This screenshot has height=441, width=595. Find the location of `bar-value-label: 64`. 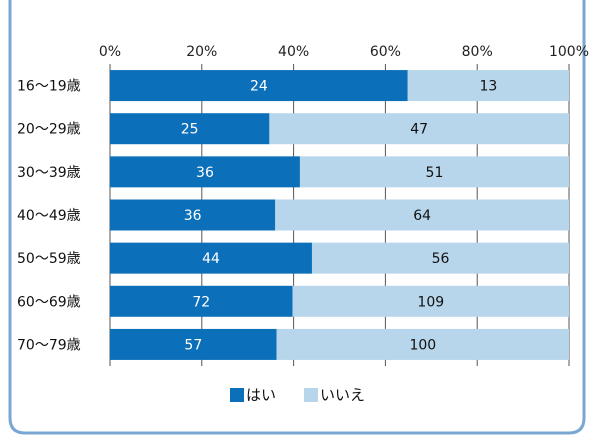

bar-value-label: 64 is located at coordinates (422, 216).